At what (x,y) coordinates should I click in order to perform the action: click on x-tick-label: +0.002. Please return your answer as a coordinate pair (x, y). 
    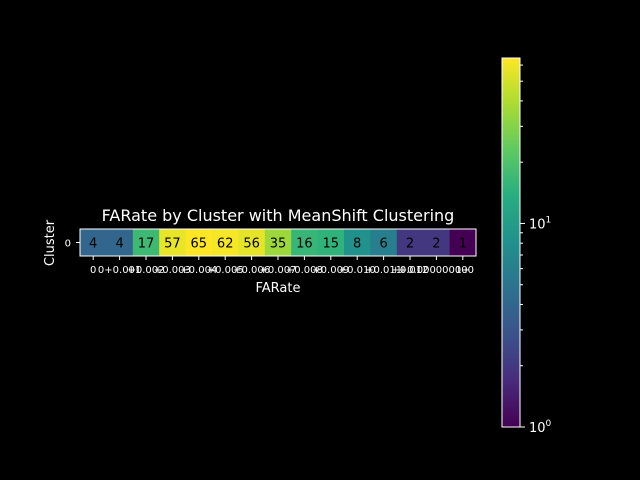
    Looking at the image, I should click on (145, 270).